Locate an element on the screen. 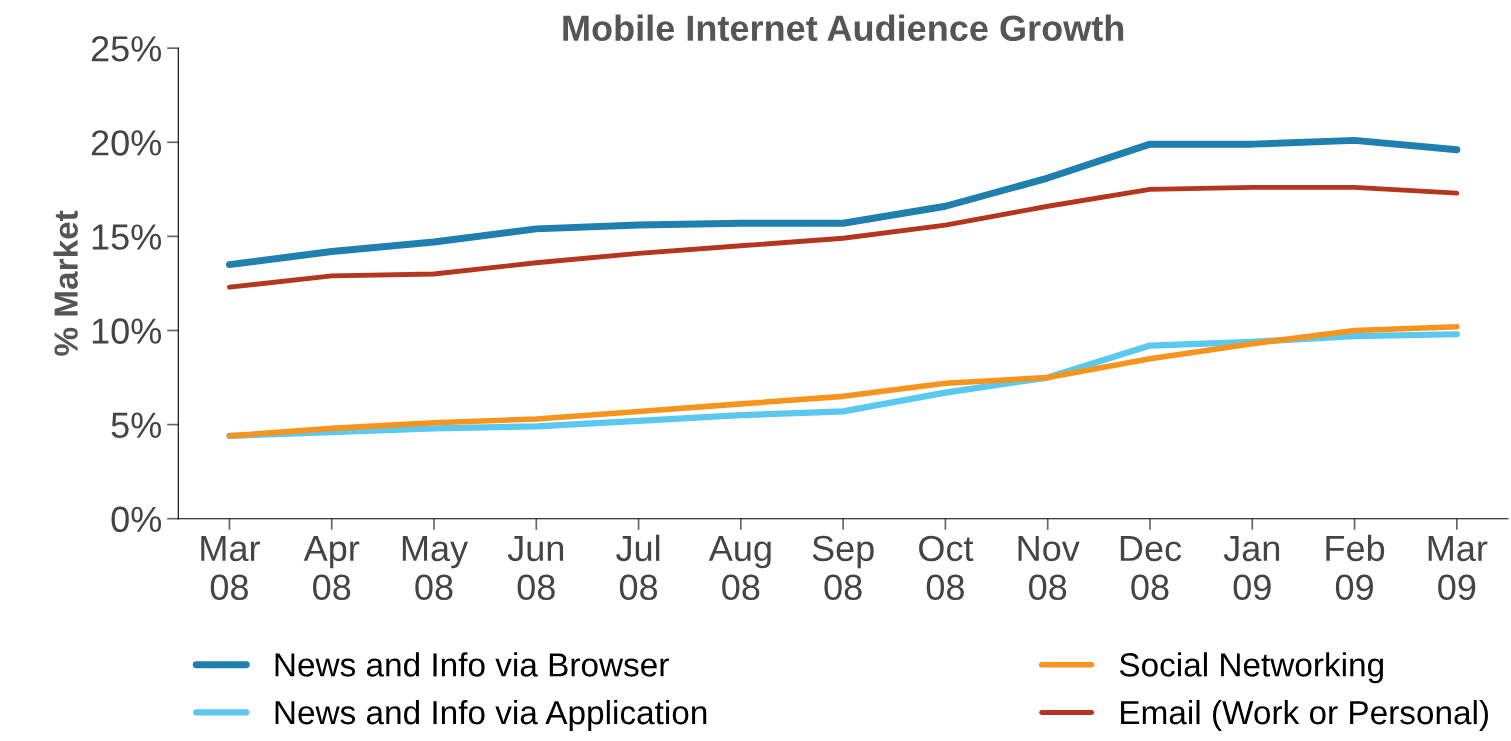 This screenshot has height=741, width=1511. y-tick-label: 15% is located at coordinates (127, 237).